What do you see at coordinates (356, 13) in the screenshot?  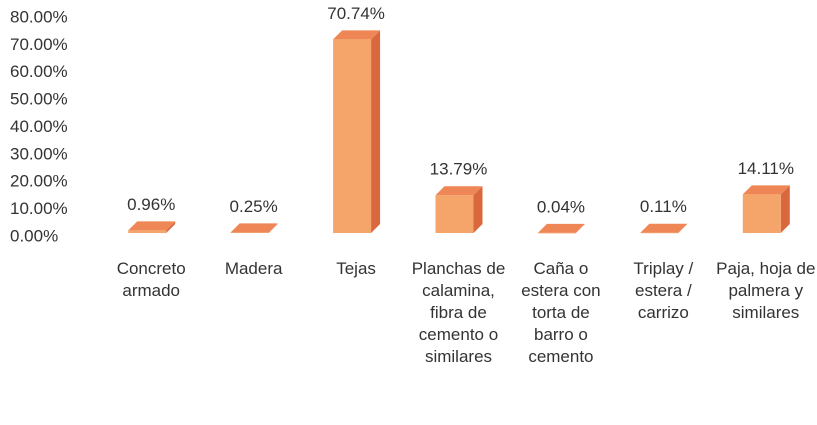 I see `value-label: 70.74%` at bounding box center [356, 13].